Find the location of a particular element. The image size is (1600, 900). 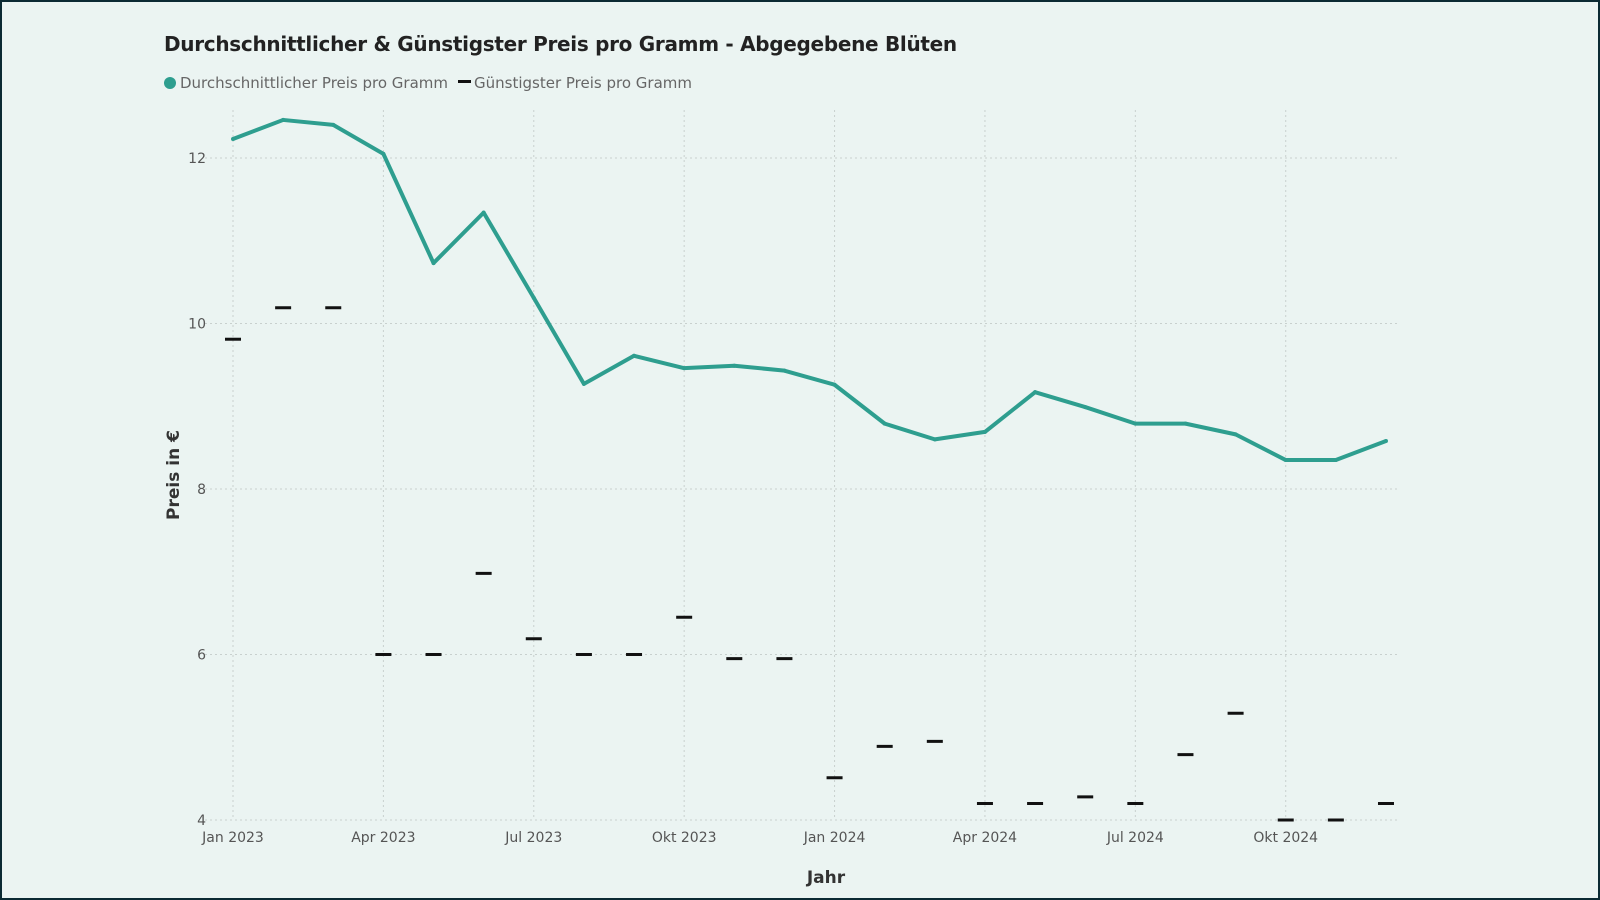

legend-min-marker is located at coordinates (465, 81).